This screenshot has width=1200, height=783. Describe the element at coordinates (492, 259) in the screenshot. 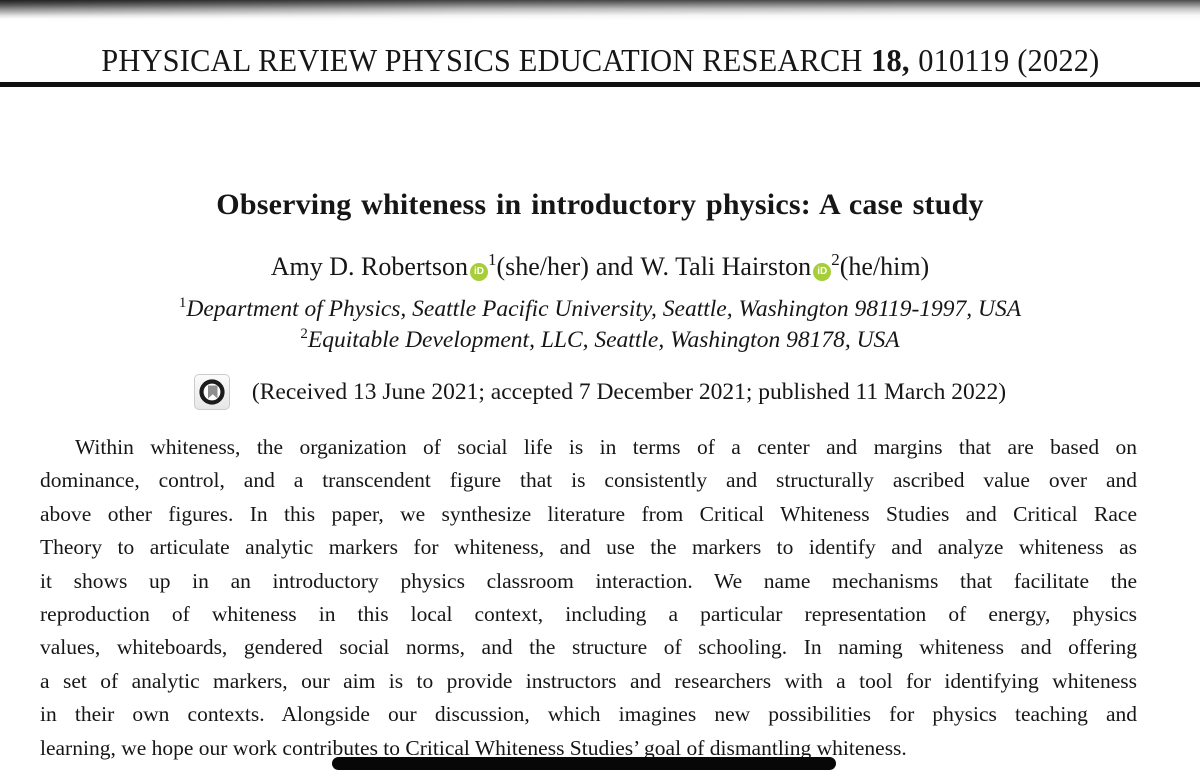

I see `author-affiliation-mark: 1` at that location.